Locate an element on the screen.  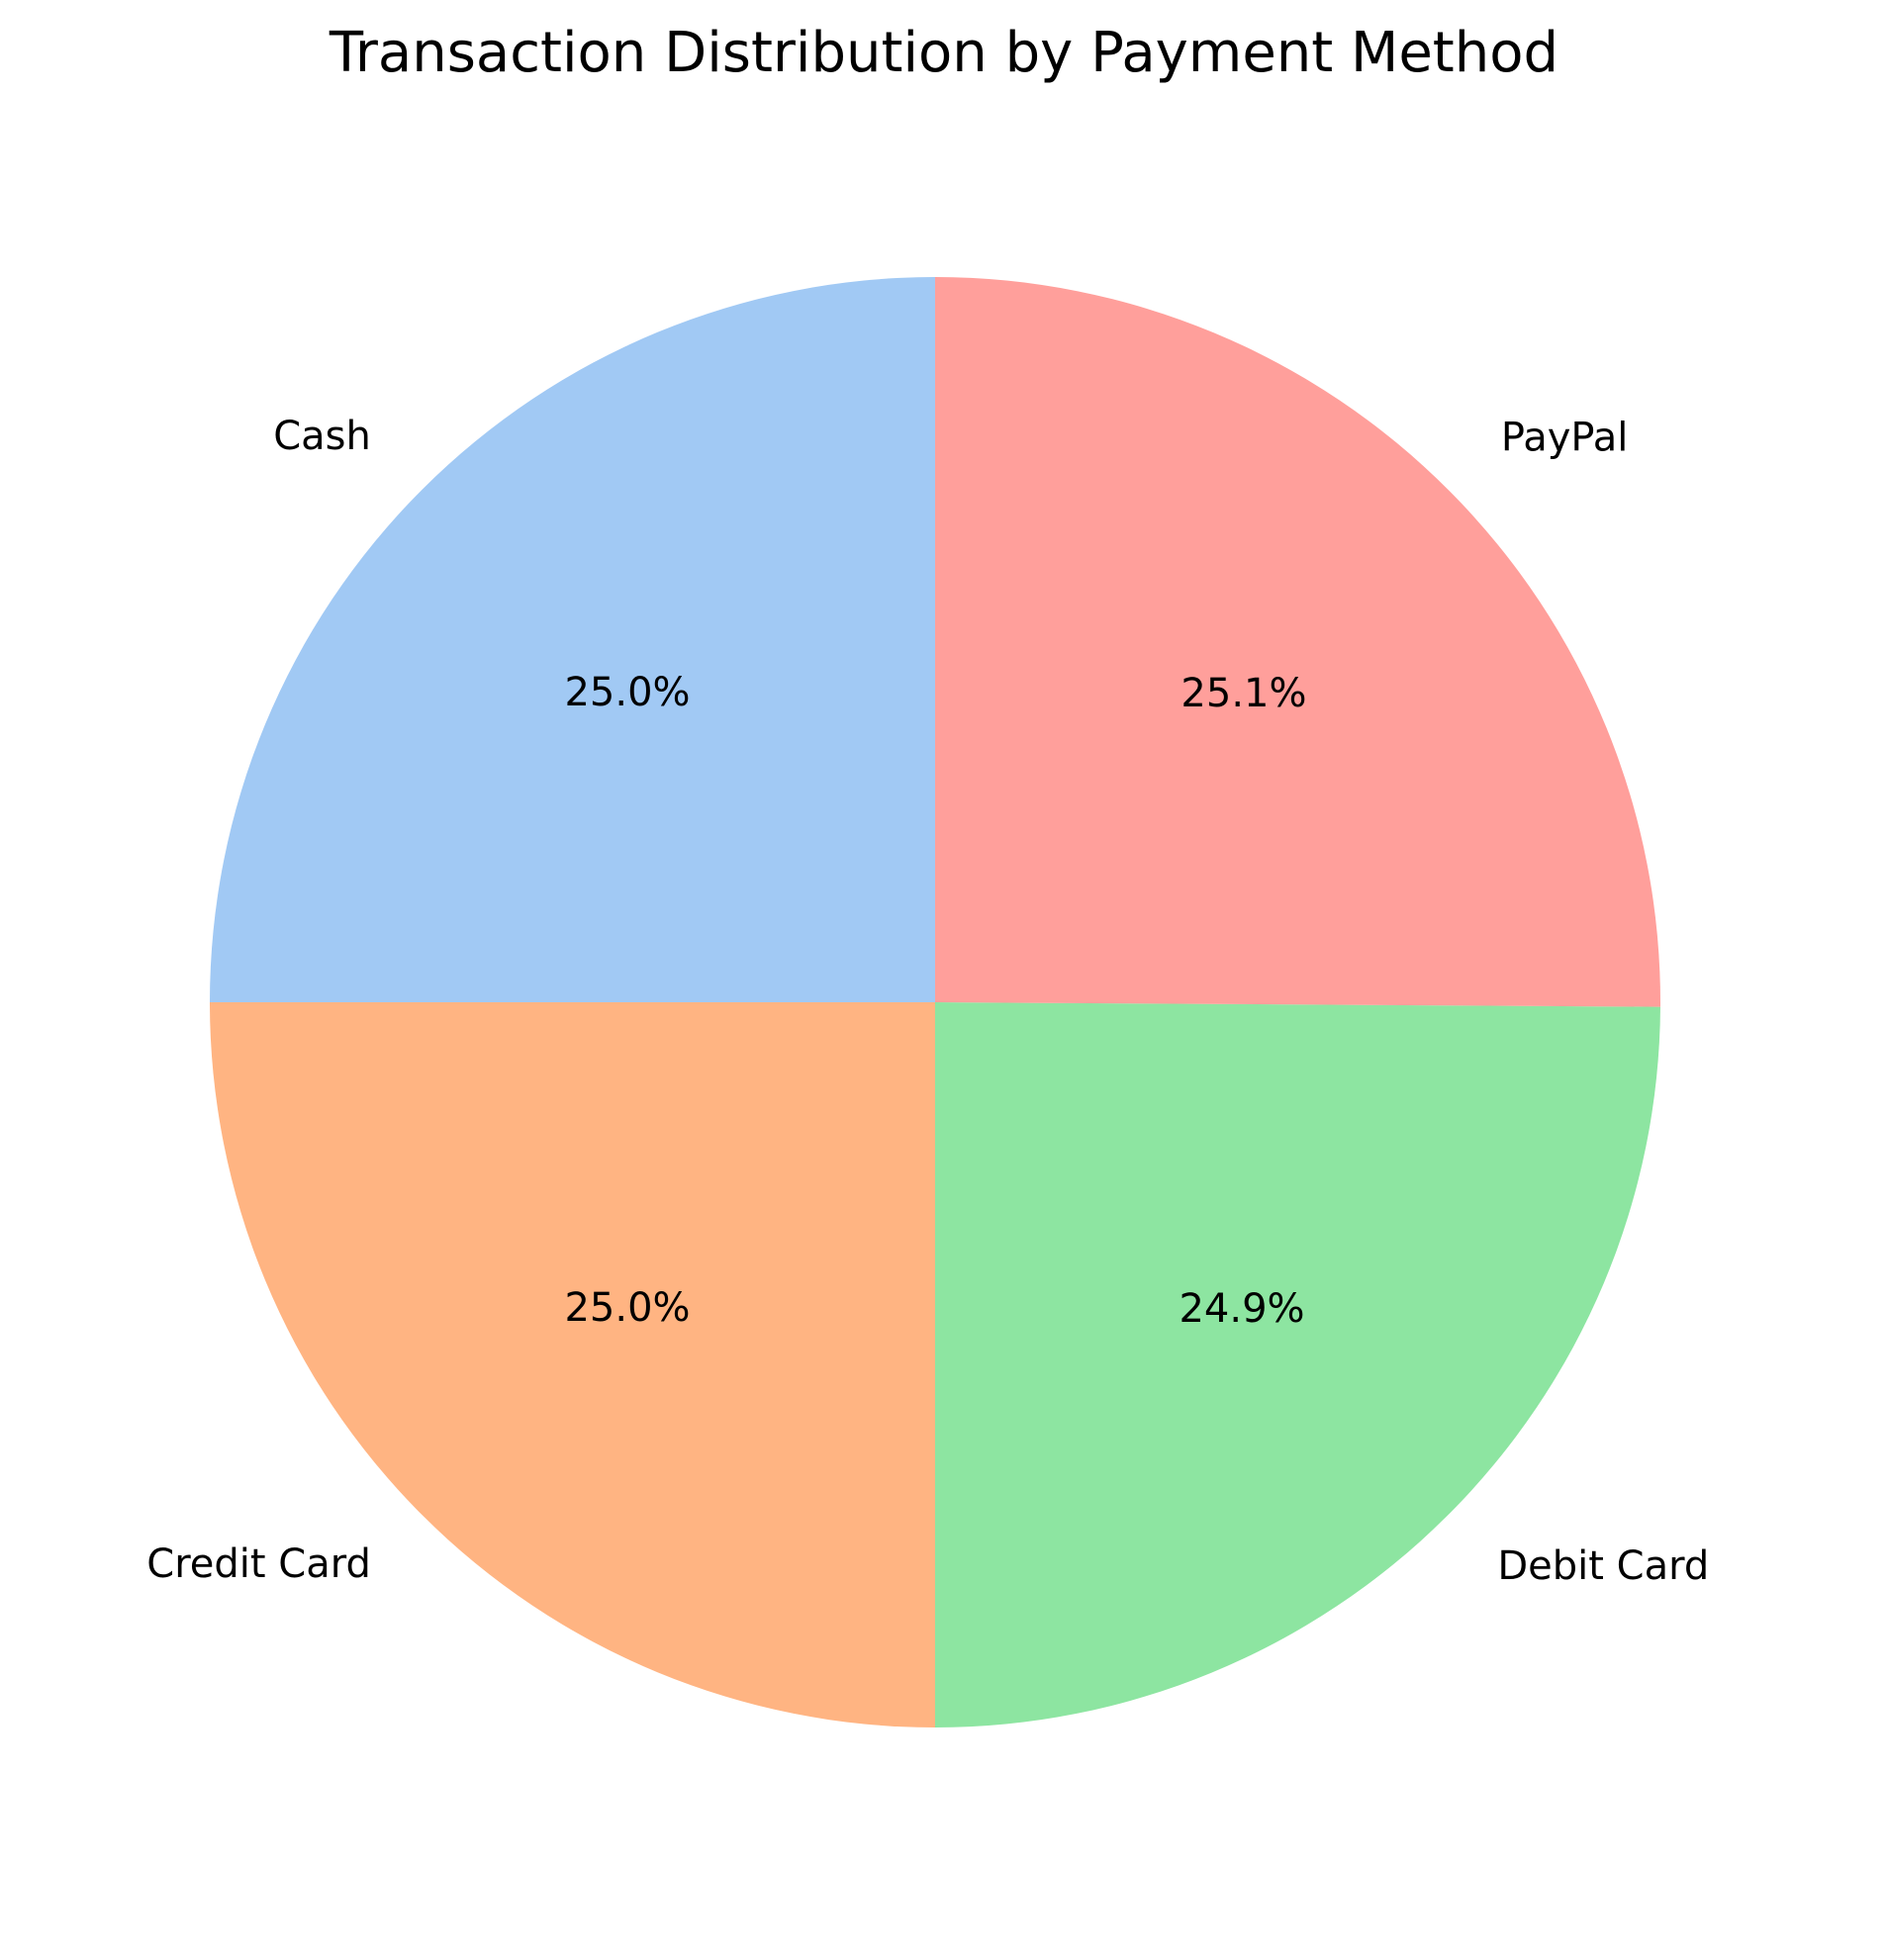
slice-percent-credit-card: 25.0% is located at coordinates (627, 1308).